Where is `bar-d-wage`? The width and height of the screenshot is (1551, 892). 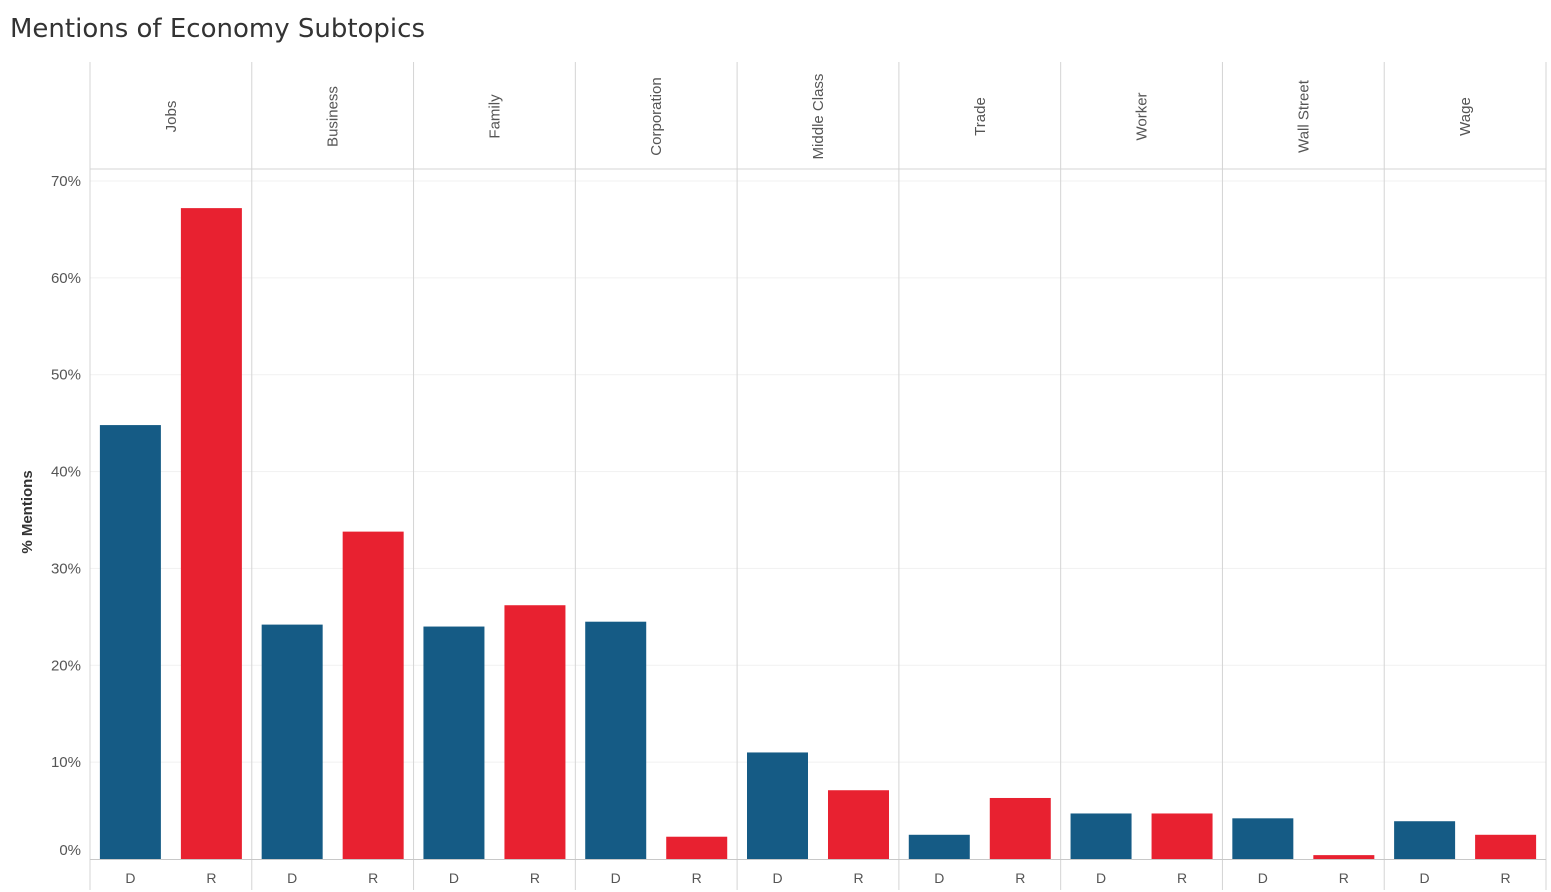 bar-d-wage is located at coordinates (1425, 840).